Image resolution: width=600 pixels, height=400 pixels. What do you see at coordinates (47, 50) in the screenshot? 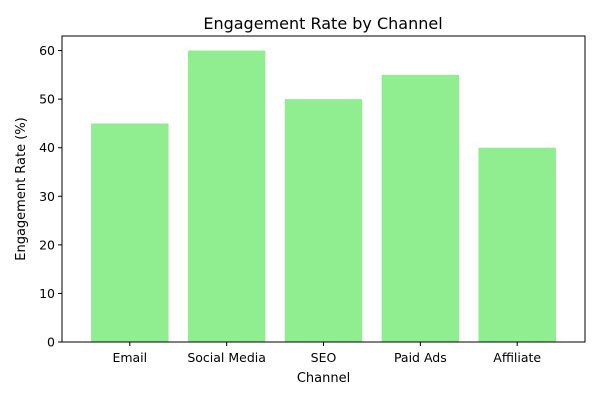
I see `y-tick-label: 60` at bounding box center [47, 50].